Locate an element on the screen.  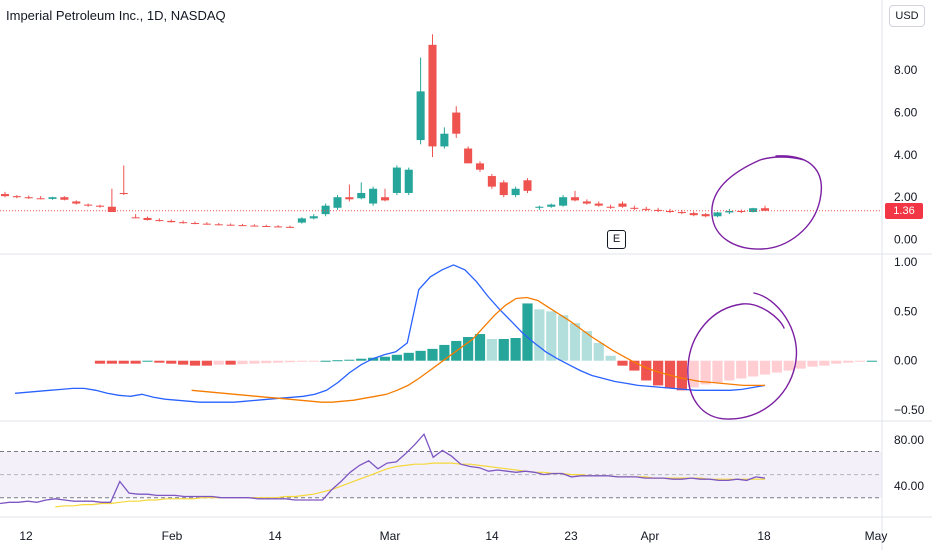
macd-tick-label: 0.50 is located at coordinates (906, 311).